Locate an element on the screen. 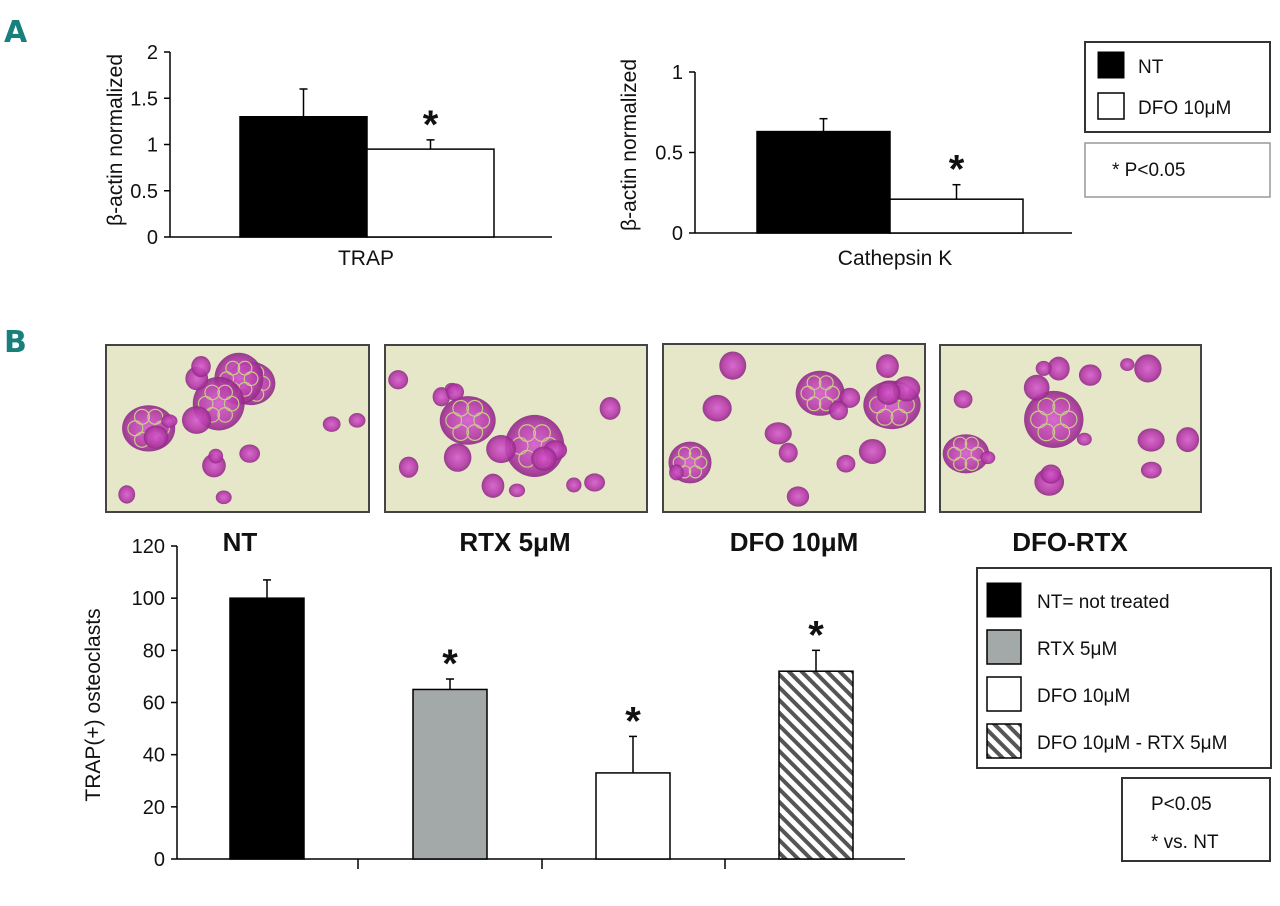  panel-label-b: B is located at coordinates (15, 342).